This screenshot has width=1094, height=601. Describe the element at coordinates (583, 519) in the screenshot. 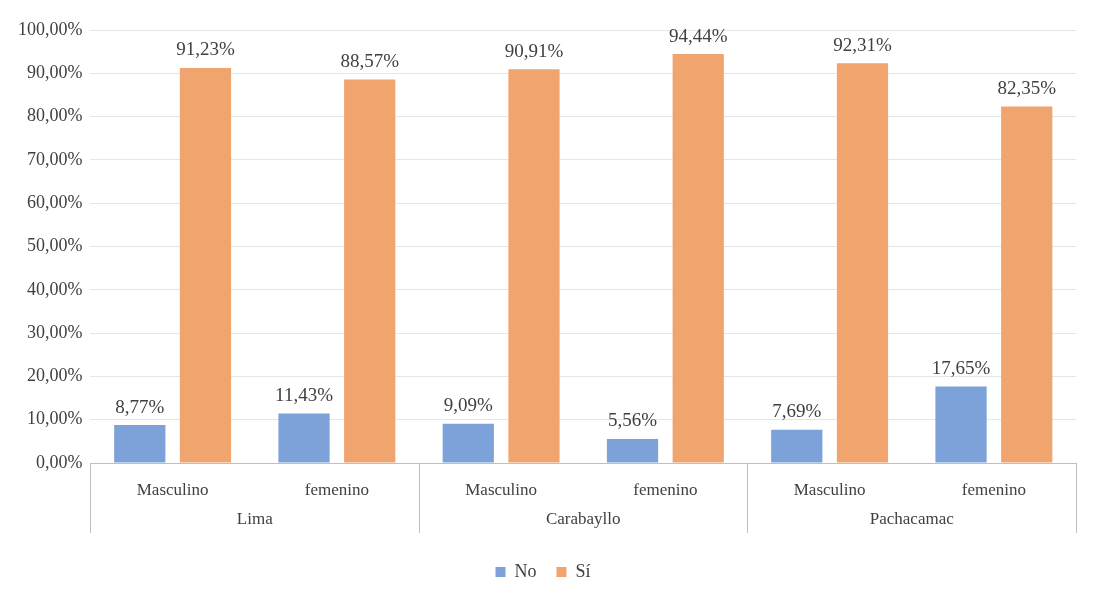

I see `text: Carabayllo` at that location.